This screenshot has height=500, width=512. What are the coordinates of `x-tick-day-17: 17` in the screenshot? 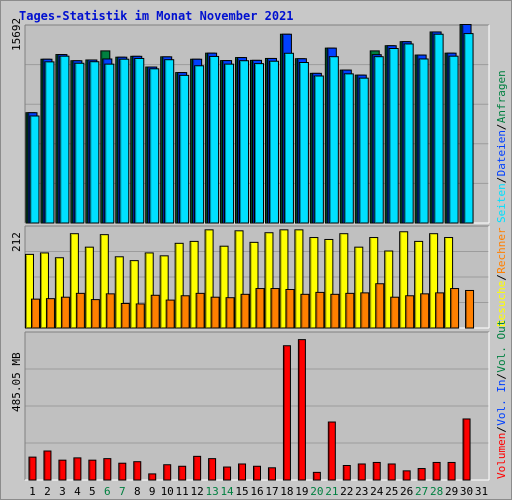 It's located at (271, 491).